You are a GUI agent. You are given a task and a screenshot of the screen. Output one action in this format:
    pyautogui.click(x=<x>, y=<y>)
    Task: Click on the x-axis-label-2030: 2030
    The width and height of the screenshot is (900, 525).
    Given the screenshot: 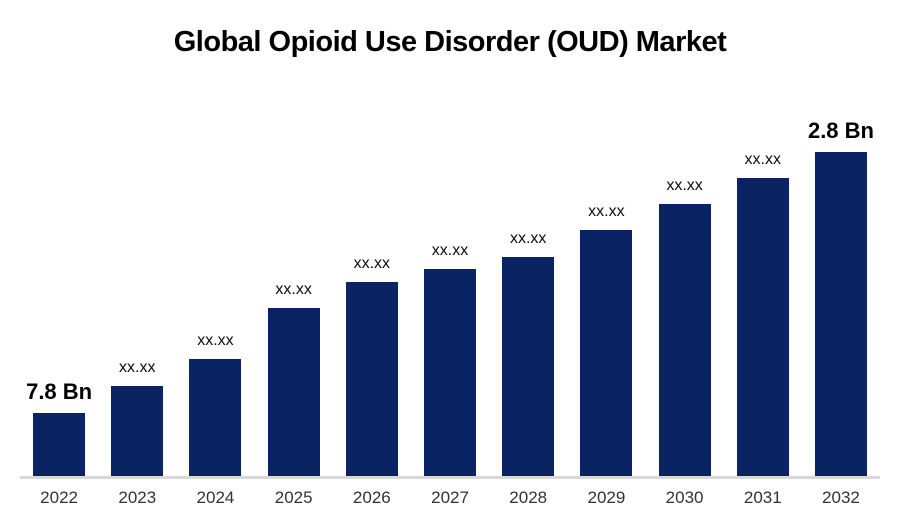 What is the action you would take?
    pyautogui.click(x=684, y=497)
    